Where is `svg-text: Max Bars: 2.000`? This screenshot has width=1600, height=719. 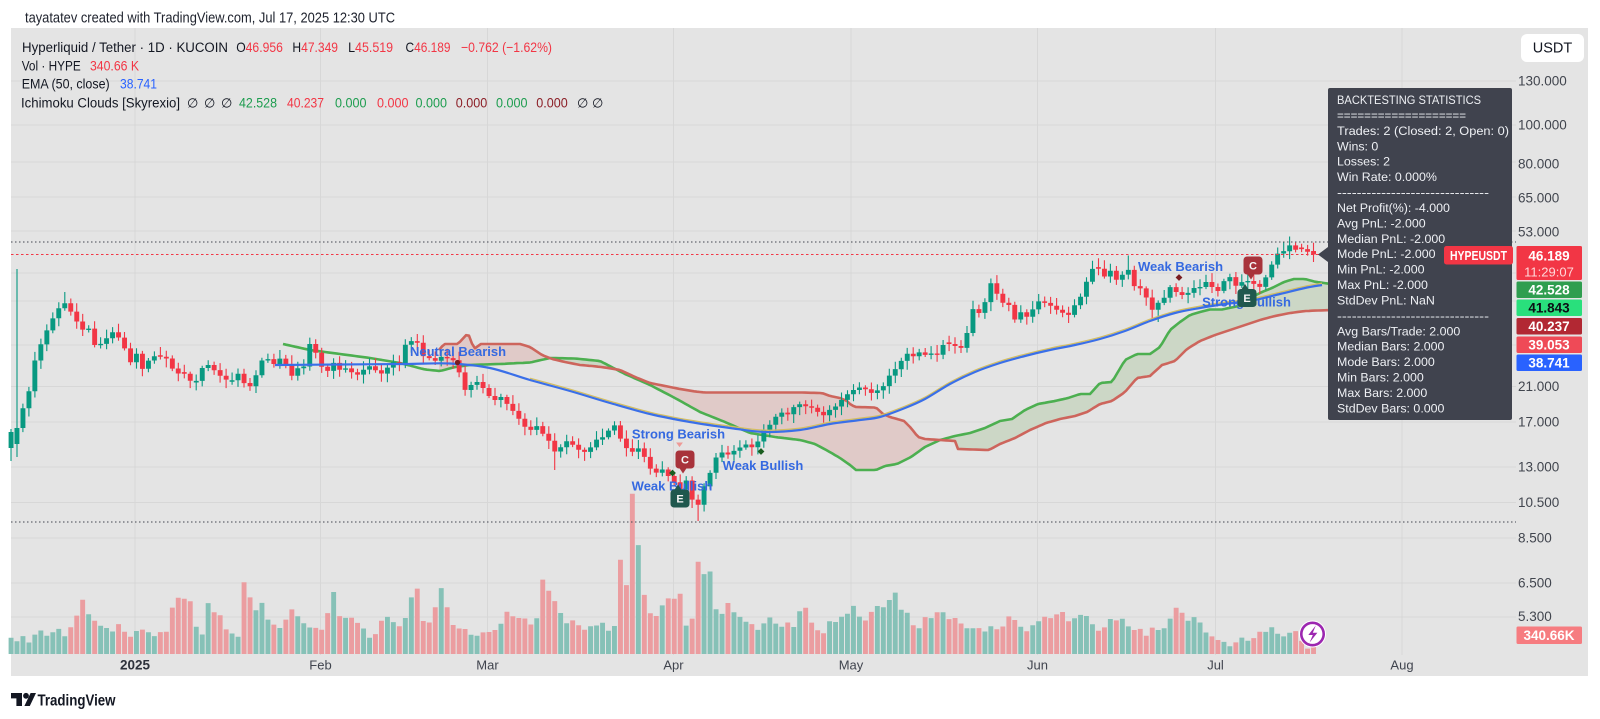 svg-text: Max Bars: 2.000 is located at coordinates (1382, 393).